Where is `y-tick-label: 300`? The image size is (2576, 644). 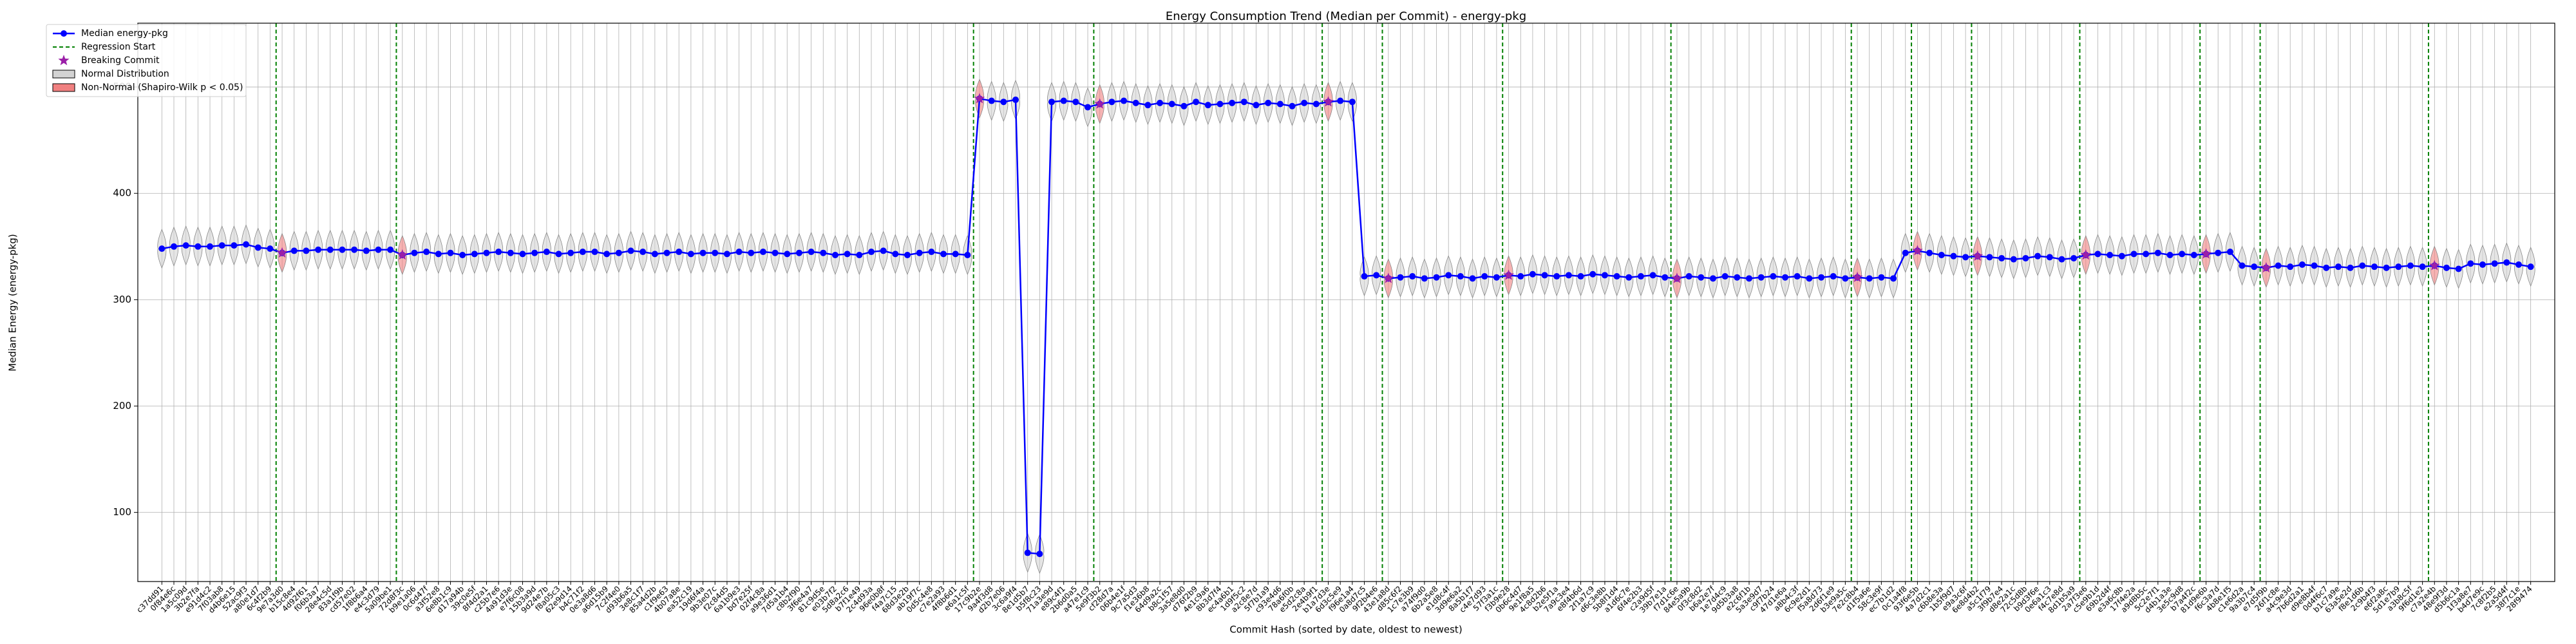 y-tick-label: 300 is located at coordinates (122, 299).